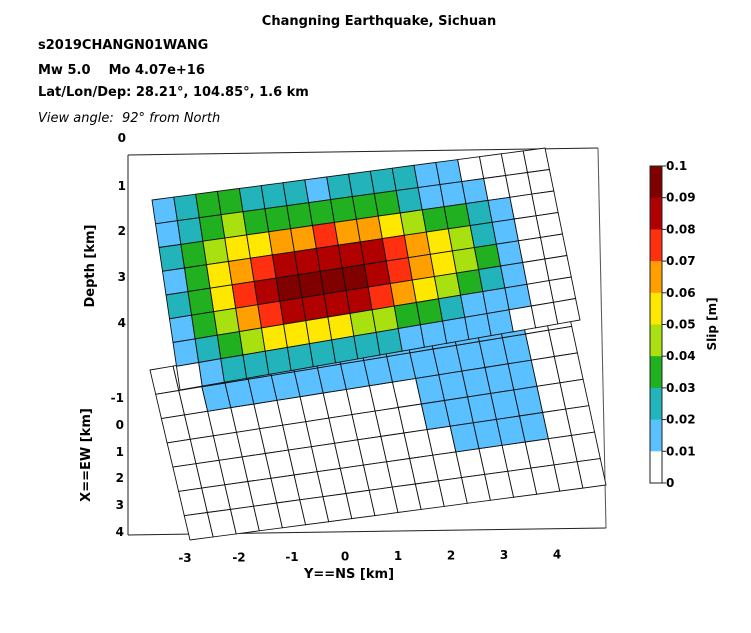  I want to click on ew-tick-label: 0, so click(120, 425).